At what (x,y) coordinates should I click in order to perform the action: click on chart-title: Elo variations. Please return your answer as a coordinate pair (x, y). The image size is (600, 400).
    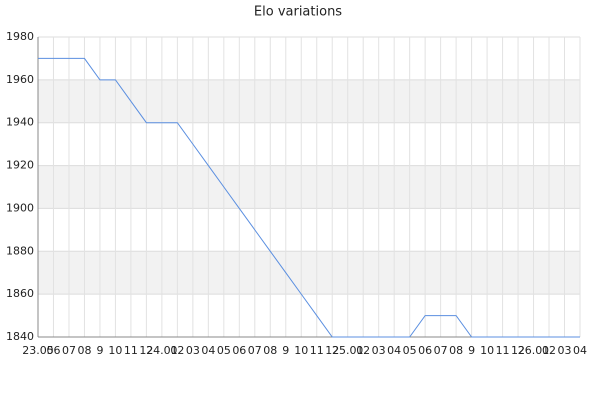
    Looking at the image, I should click on (298, 12).